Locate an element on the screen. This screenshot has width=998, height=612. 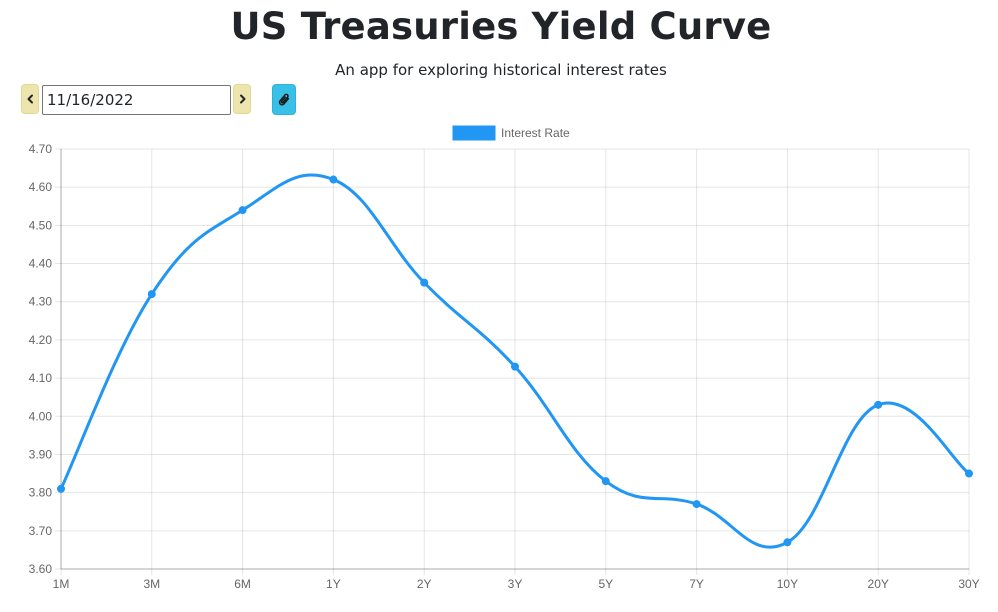
x-tick-label: 7Y is located at coordinates (696, 584).